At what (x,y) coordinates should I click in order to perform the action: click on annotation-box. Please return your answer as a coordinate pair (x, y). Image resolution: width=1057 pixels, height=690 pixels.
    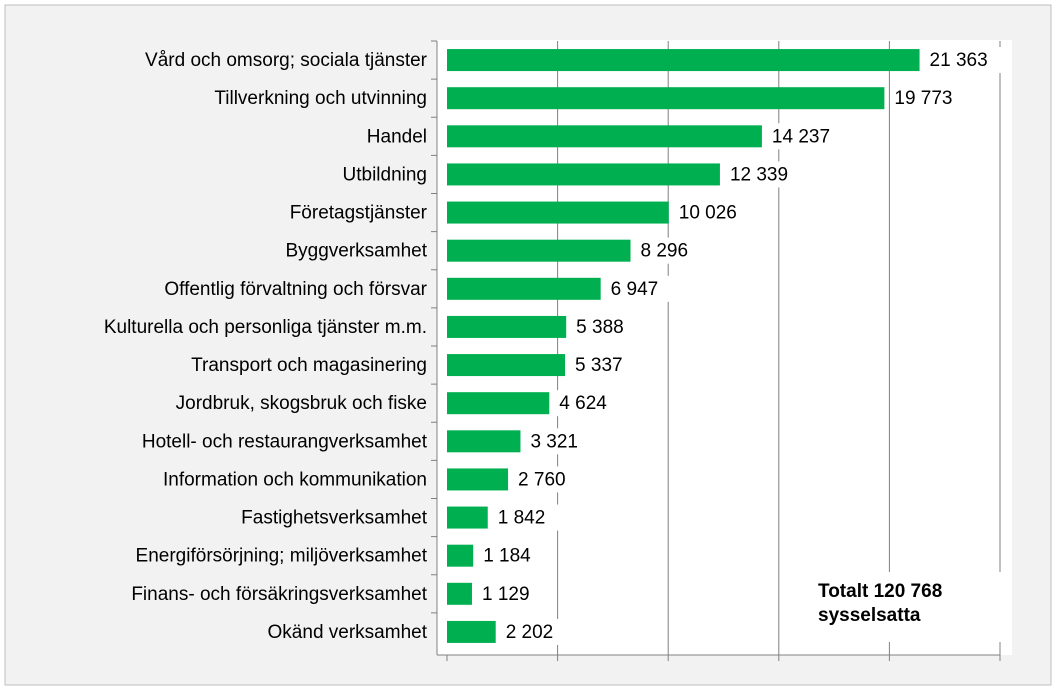
    Looking at the image, I should click on (907, 607).